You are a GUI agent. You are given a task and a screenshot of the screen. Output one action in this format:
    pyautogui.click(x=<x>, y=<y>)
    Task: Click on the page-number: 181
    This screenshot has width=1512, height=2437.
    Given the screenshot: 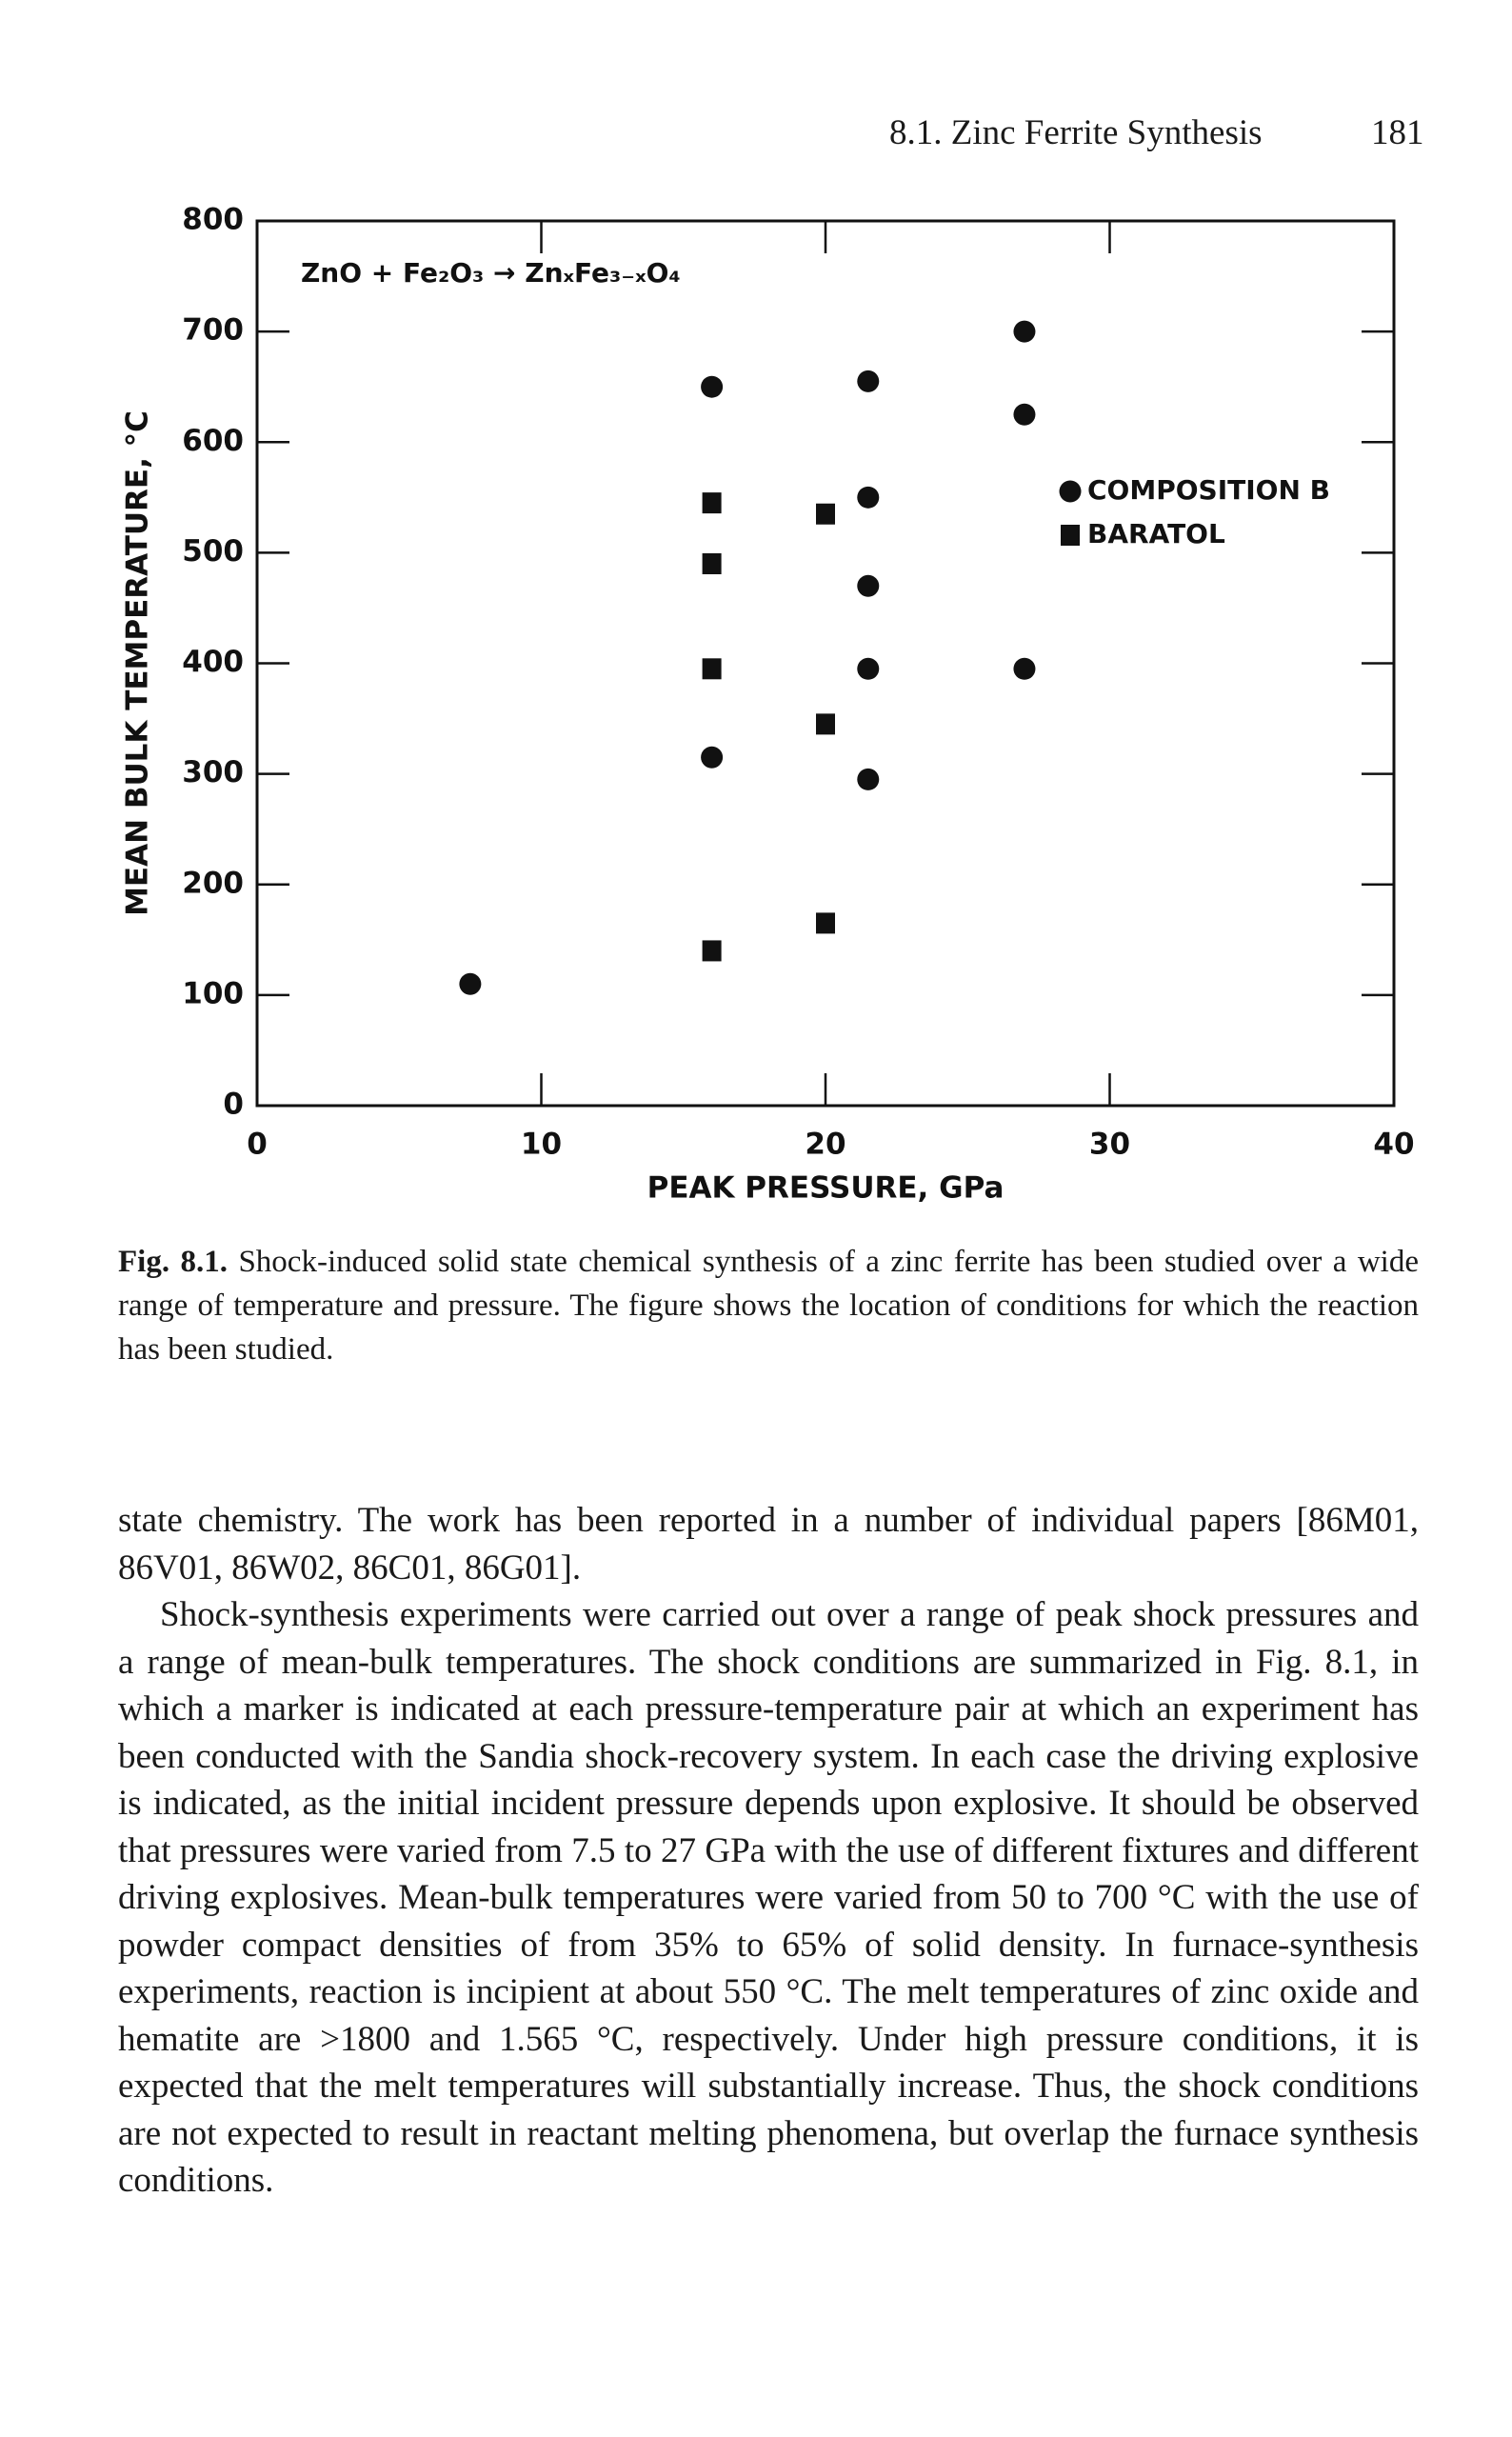 What is the action you would take?
    pyautogui.click(x=1397, y=132)
    